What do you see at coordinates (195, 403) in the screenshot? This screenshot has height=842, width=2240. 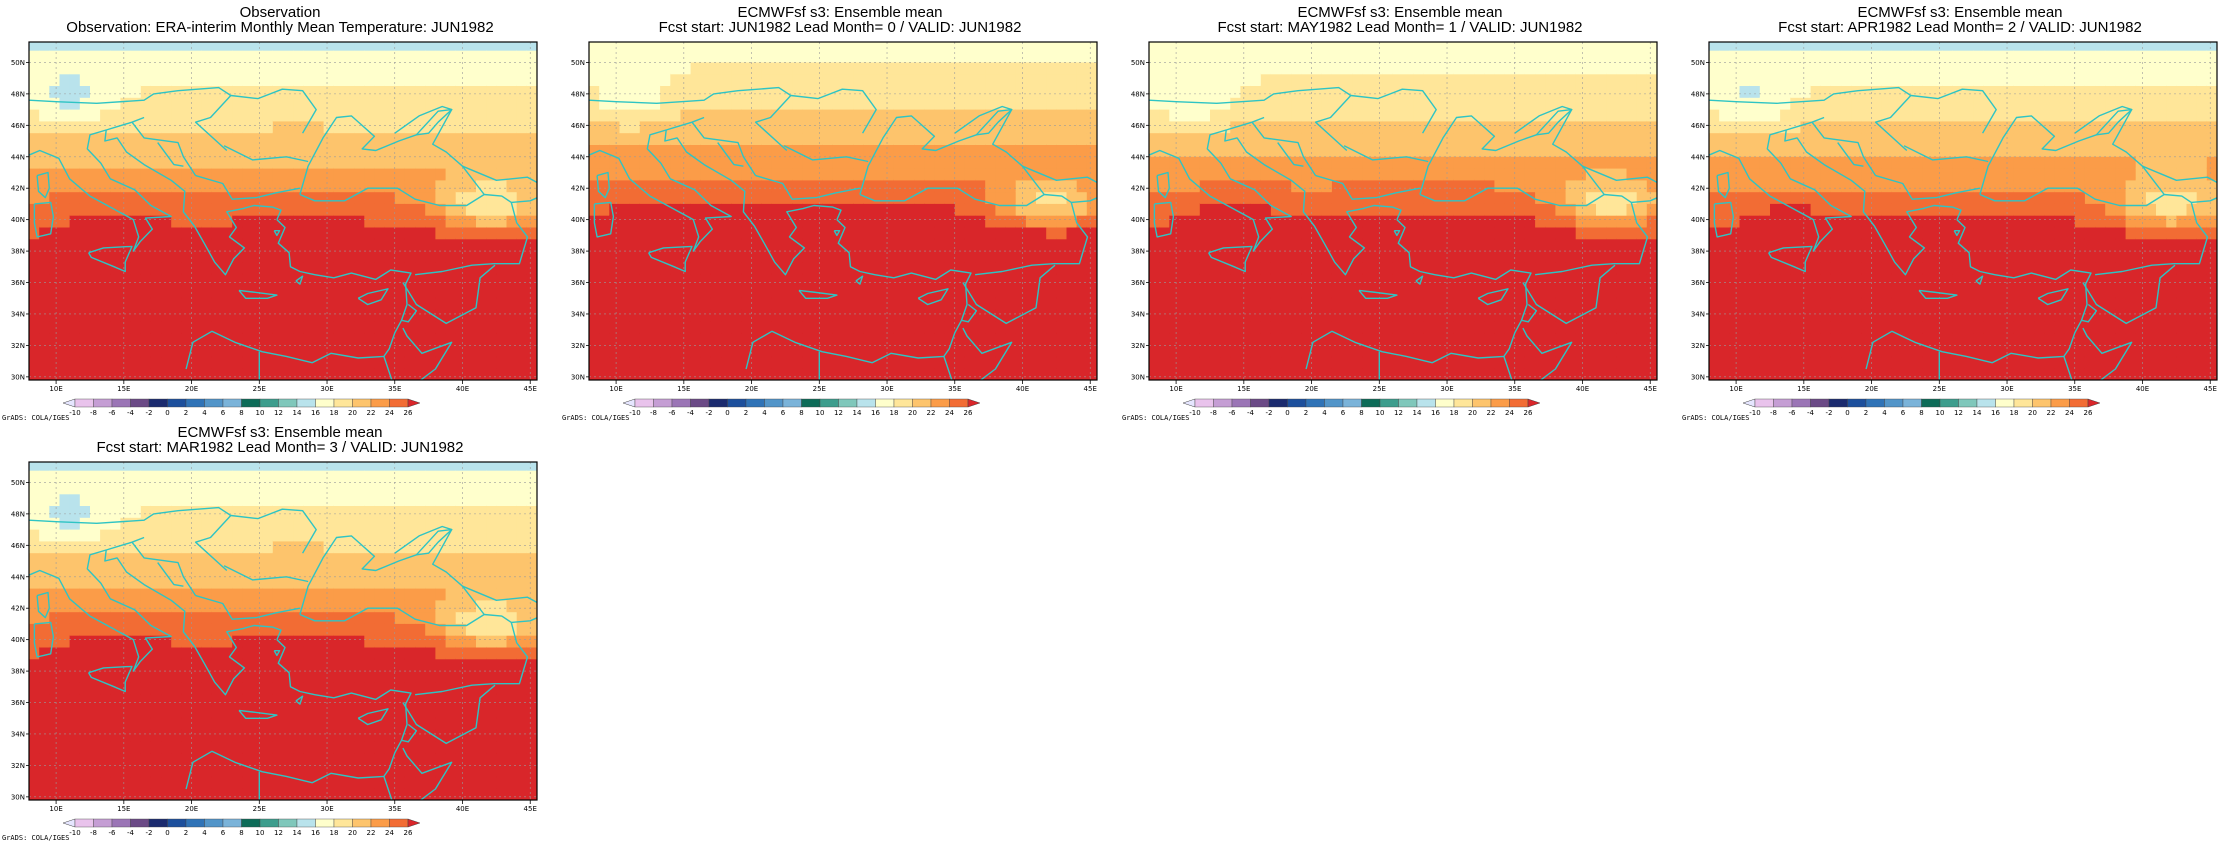 I see `colorbar-swatch` at bounding box center [195, 403].